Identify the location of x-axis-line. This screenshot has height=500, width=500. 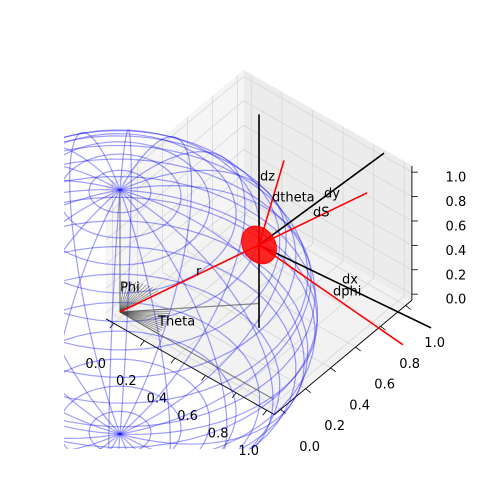
(190, 367).